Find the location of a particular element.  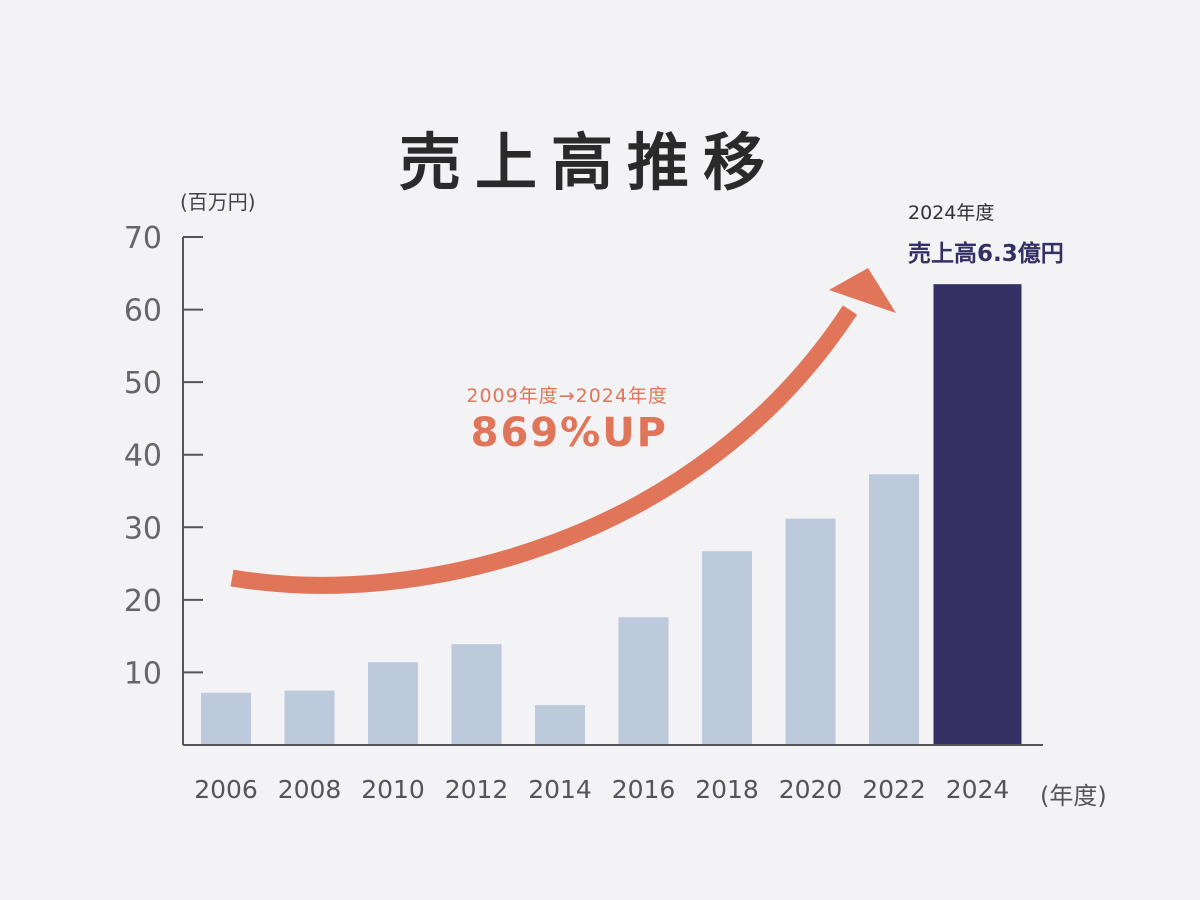

bar-2018 is located at coordinates (727, 648).